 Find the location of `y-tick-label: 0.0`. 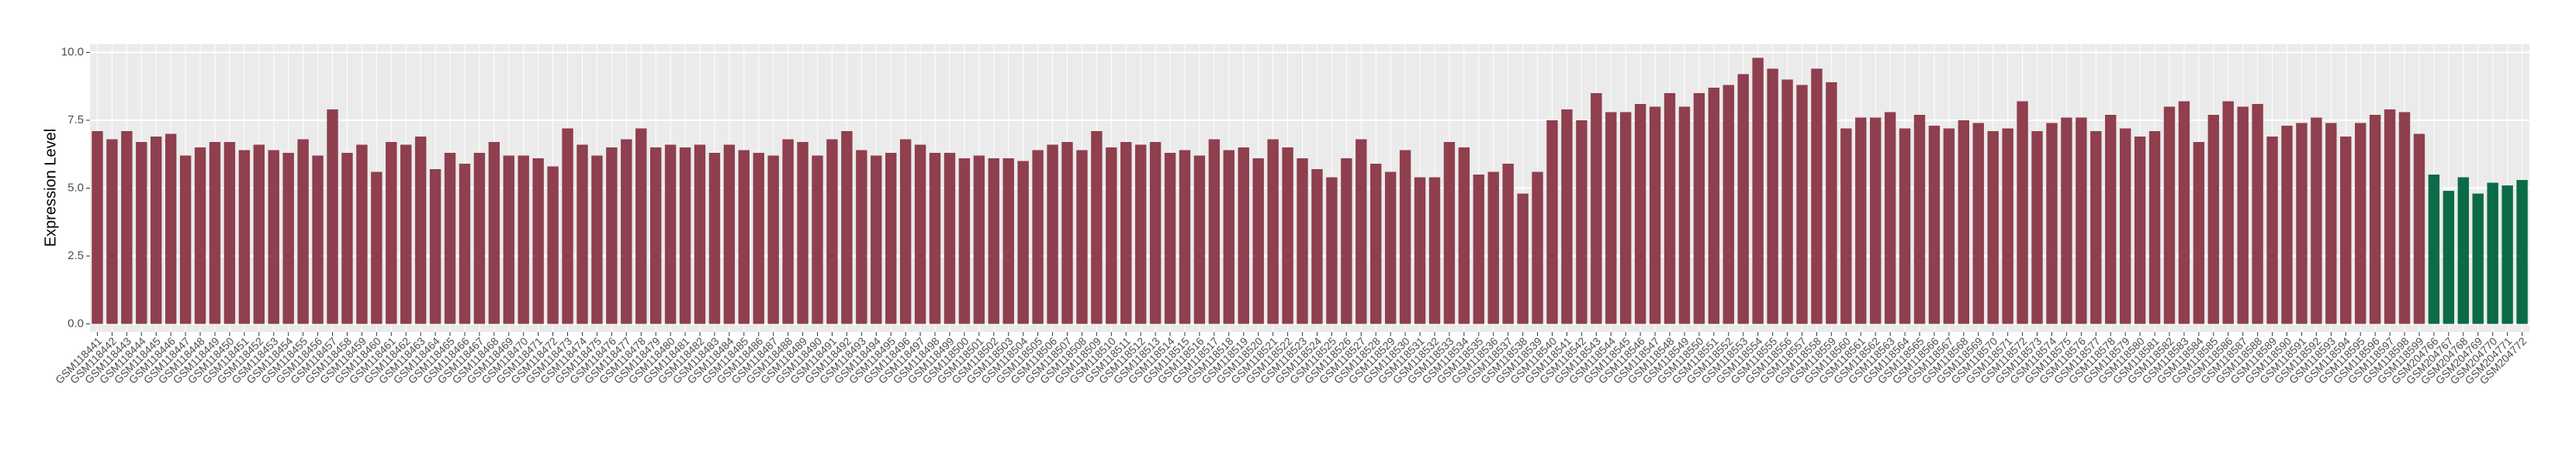

y-tick-label: 0.0 is located at coordinates (76, 323).